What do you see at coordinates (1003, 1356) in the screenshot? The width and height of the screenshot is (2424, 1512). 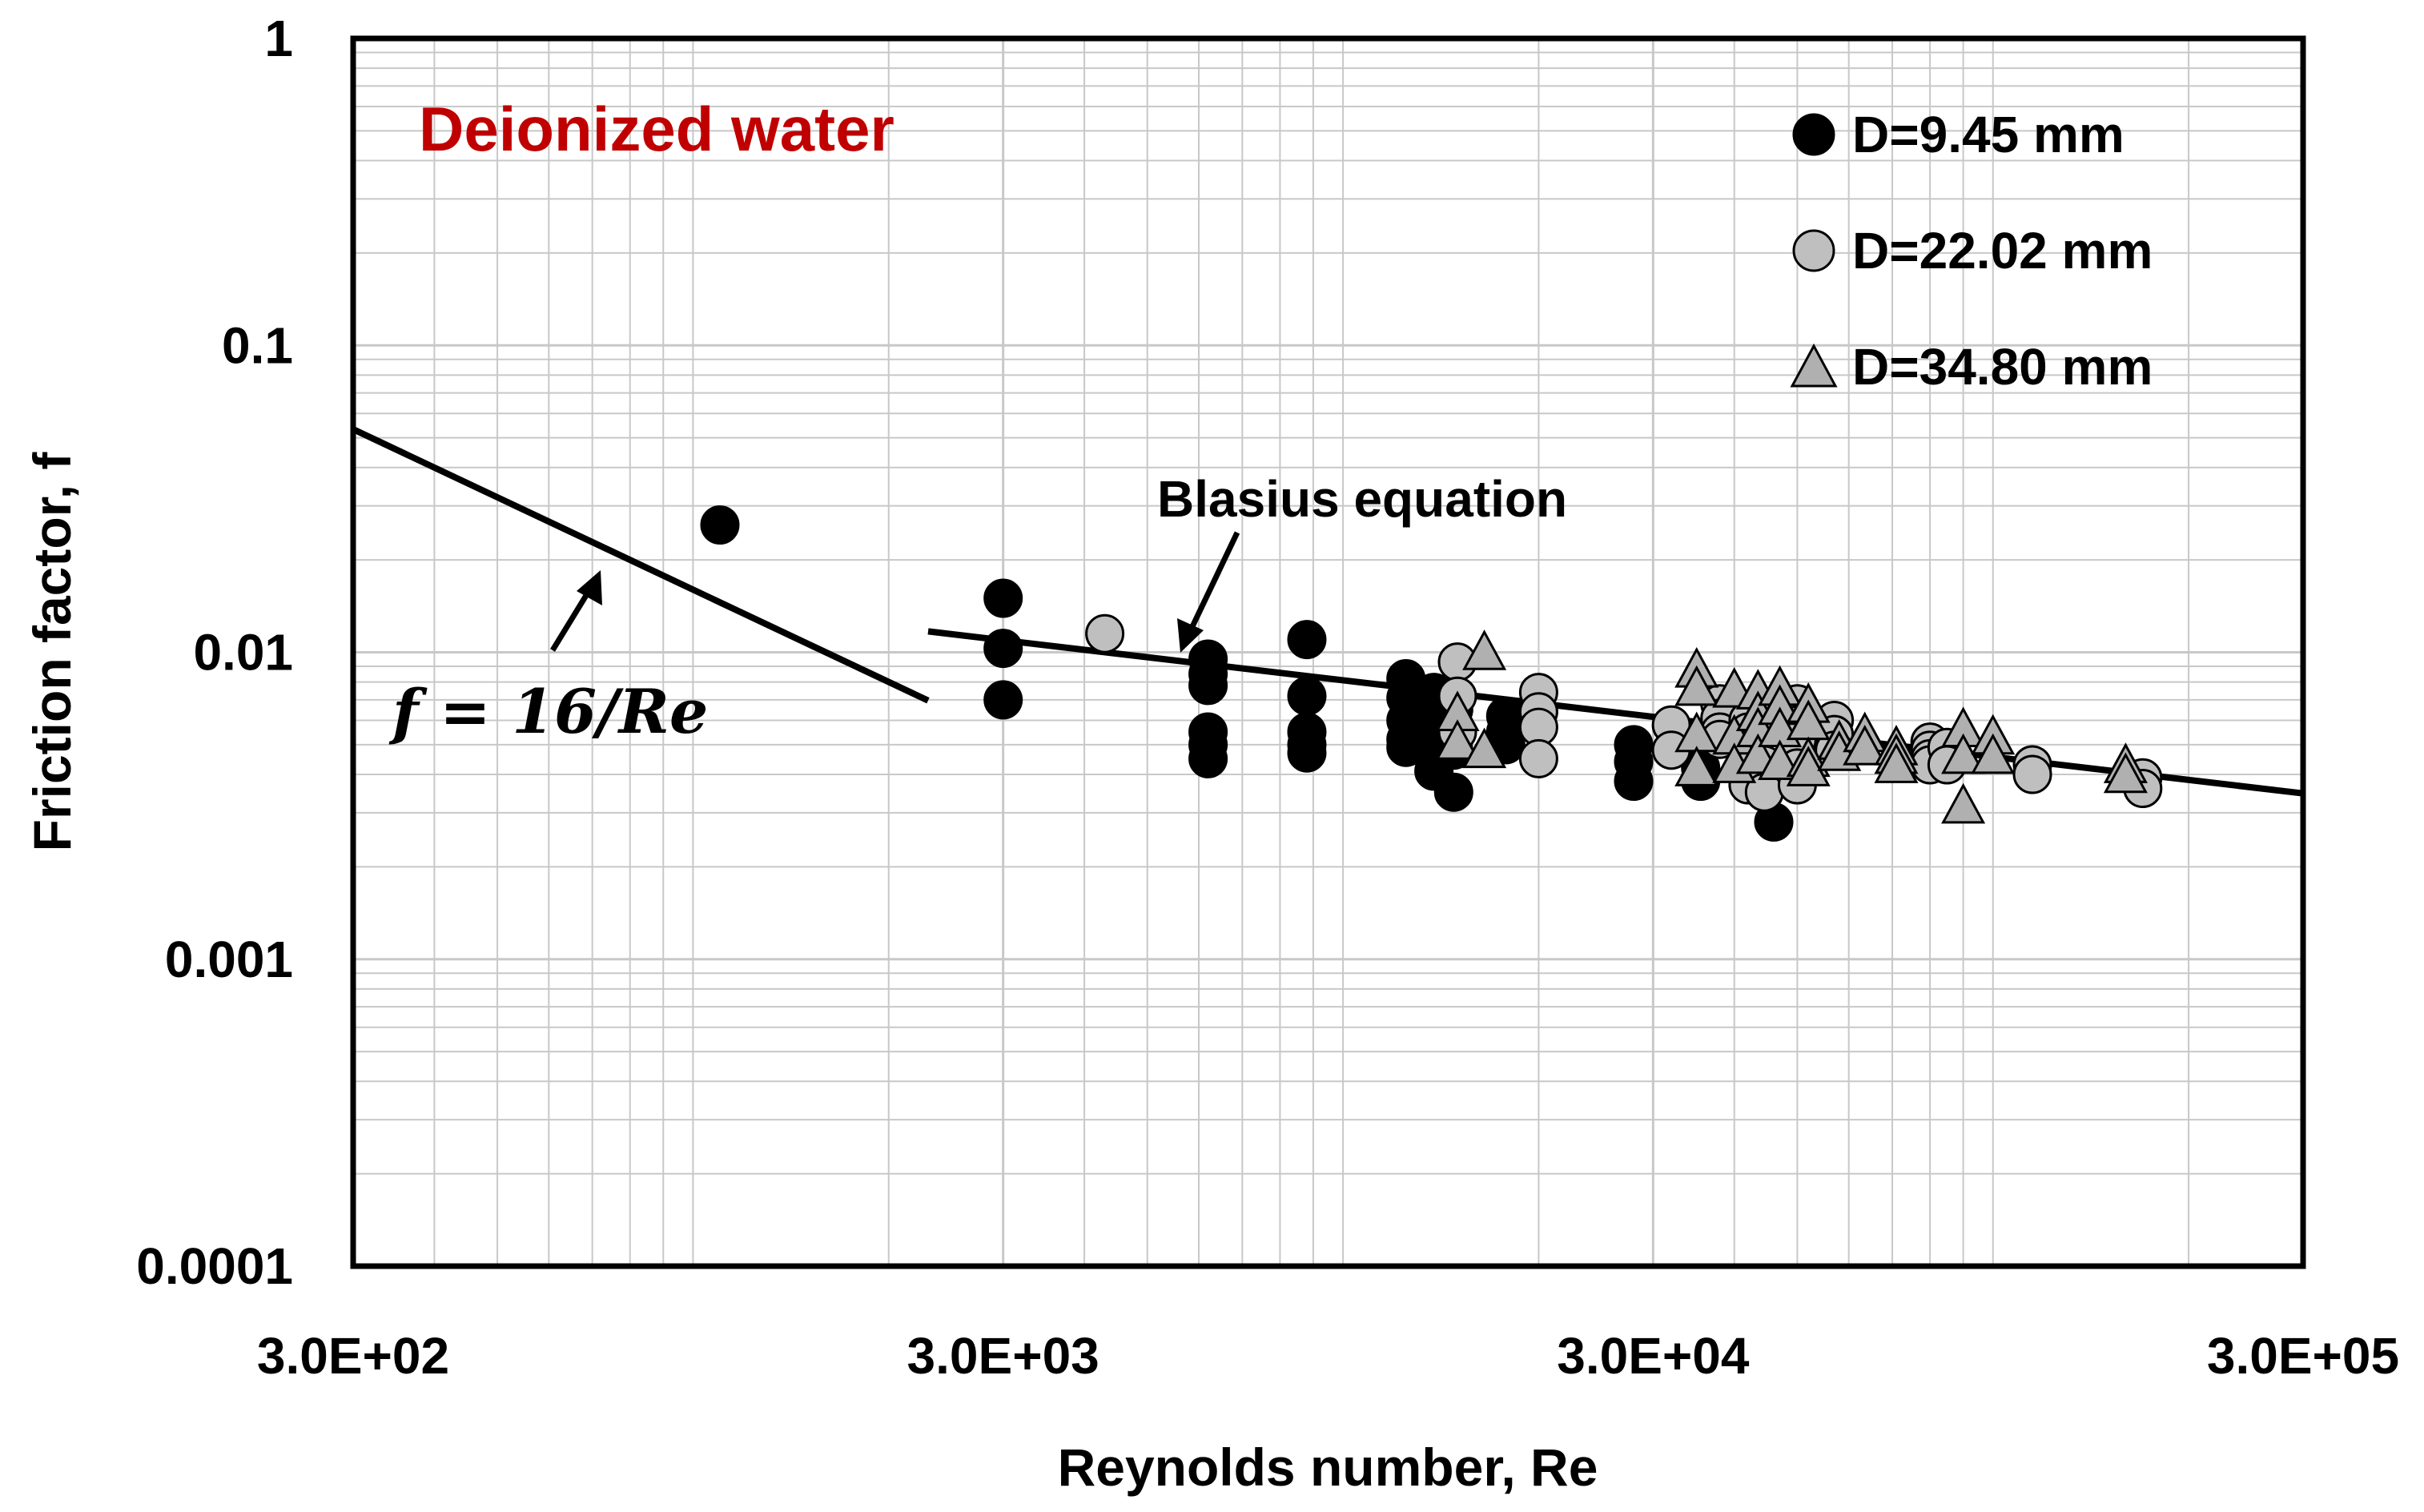 I see `x-tick-label: 3.0E+03` at bounding box center [1003, 1356].